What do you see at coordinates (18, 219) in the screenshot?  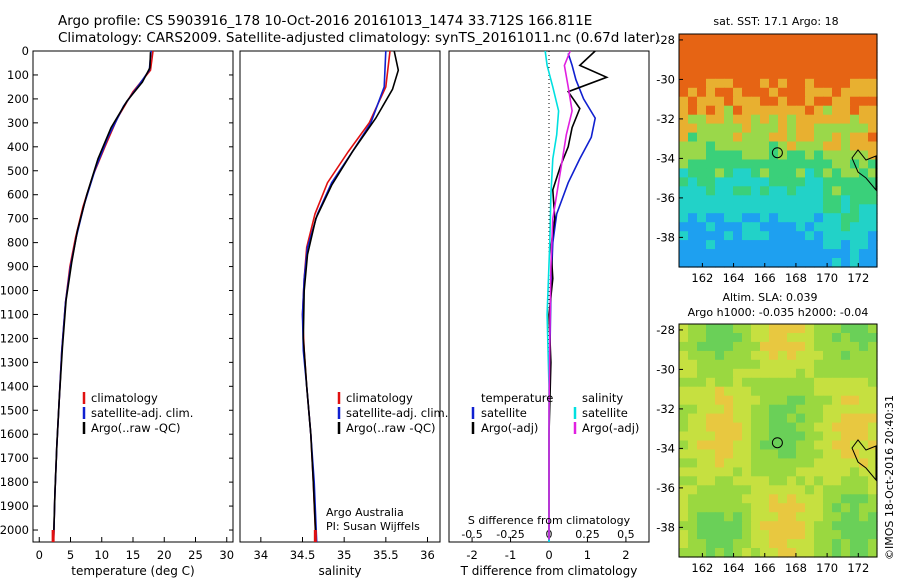 I see `depth-tick-label: 700` at bounding box center [18, 219].